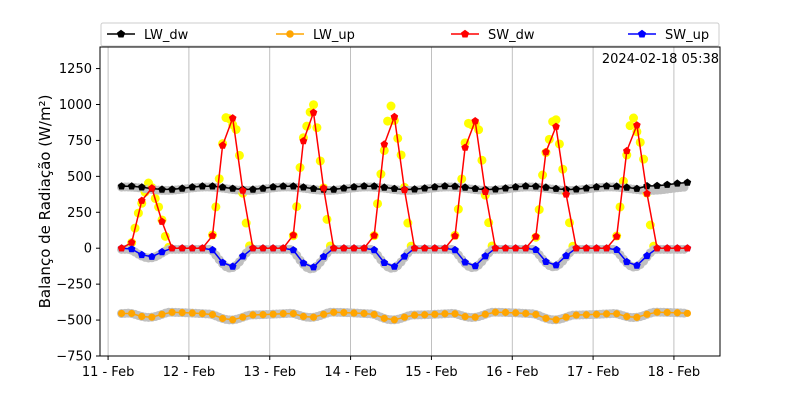 The width and height of the screenshot is (800, 404). Describe the element at coordinates (166, 35) in the screenshot. I see `legend-label-LW_dw: LW_dw` at that location.